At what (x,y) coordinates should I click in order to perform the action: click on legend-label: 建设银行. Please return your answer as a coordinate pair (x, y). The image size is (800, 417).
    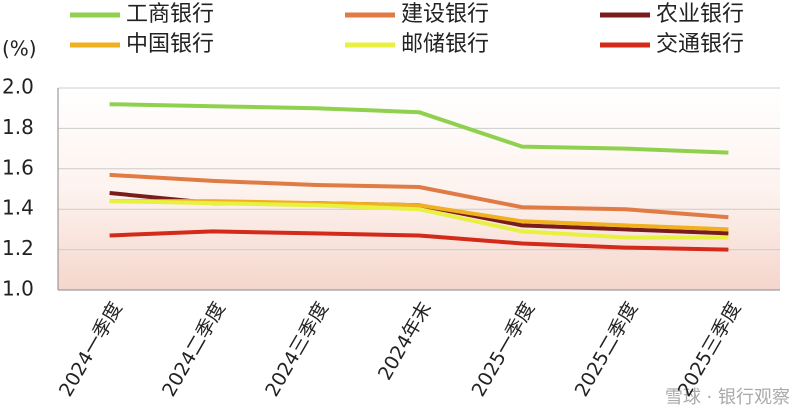
    Looking at the image, I should click on (445, 14).